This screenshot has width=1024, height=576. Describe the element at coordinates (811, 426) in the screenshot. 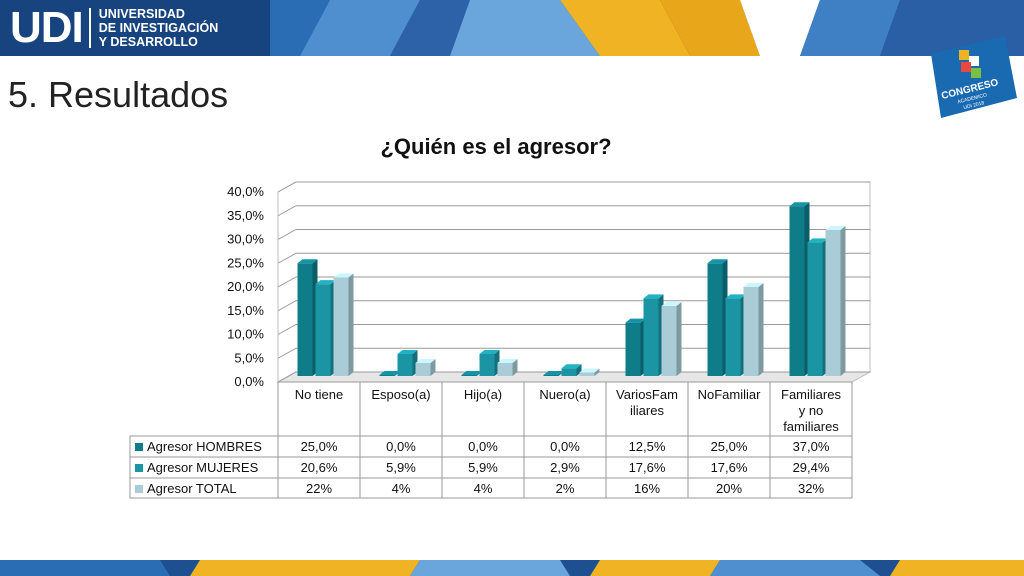

I see `x-category-label: familiares` at that location.